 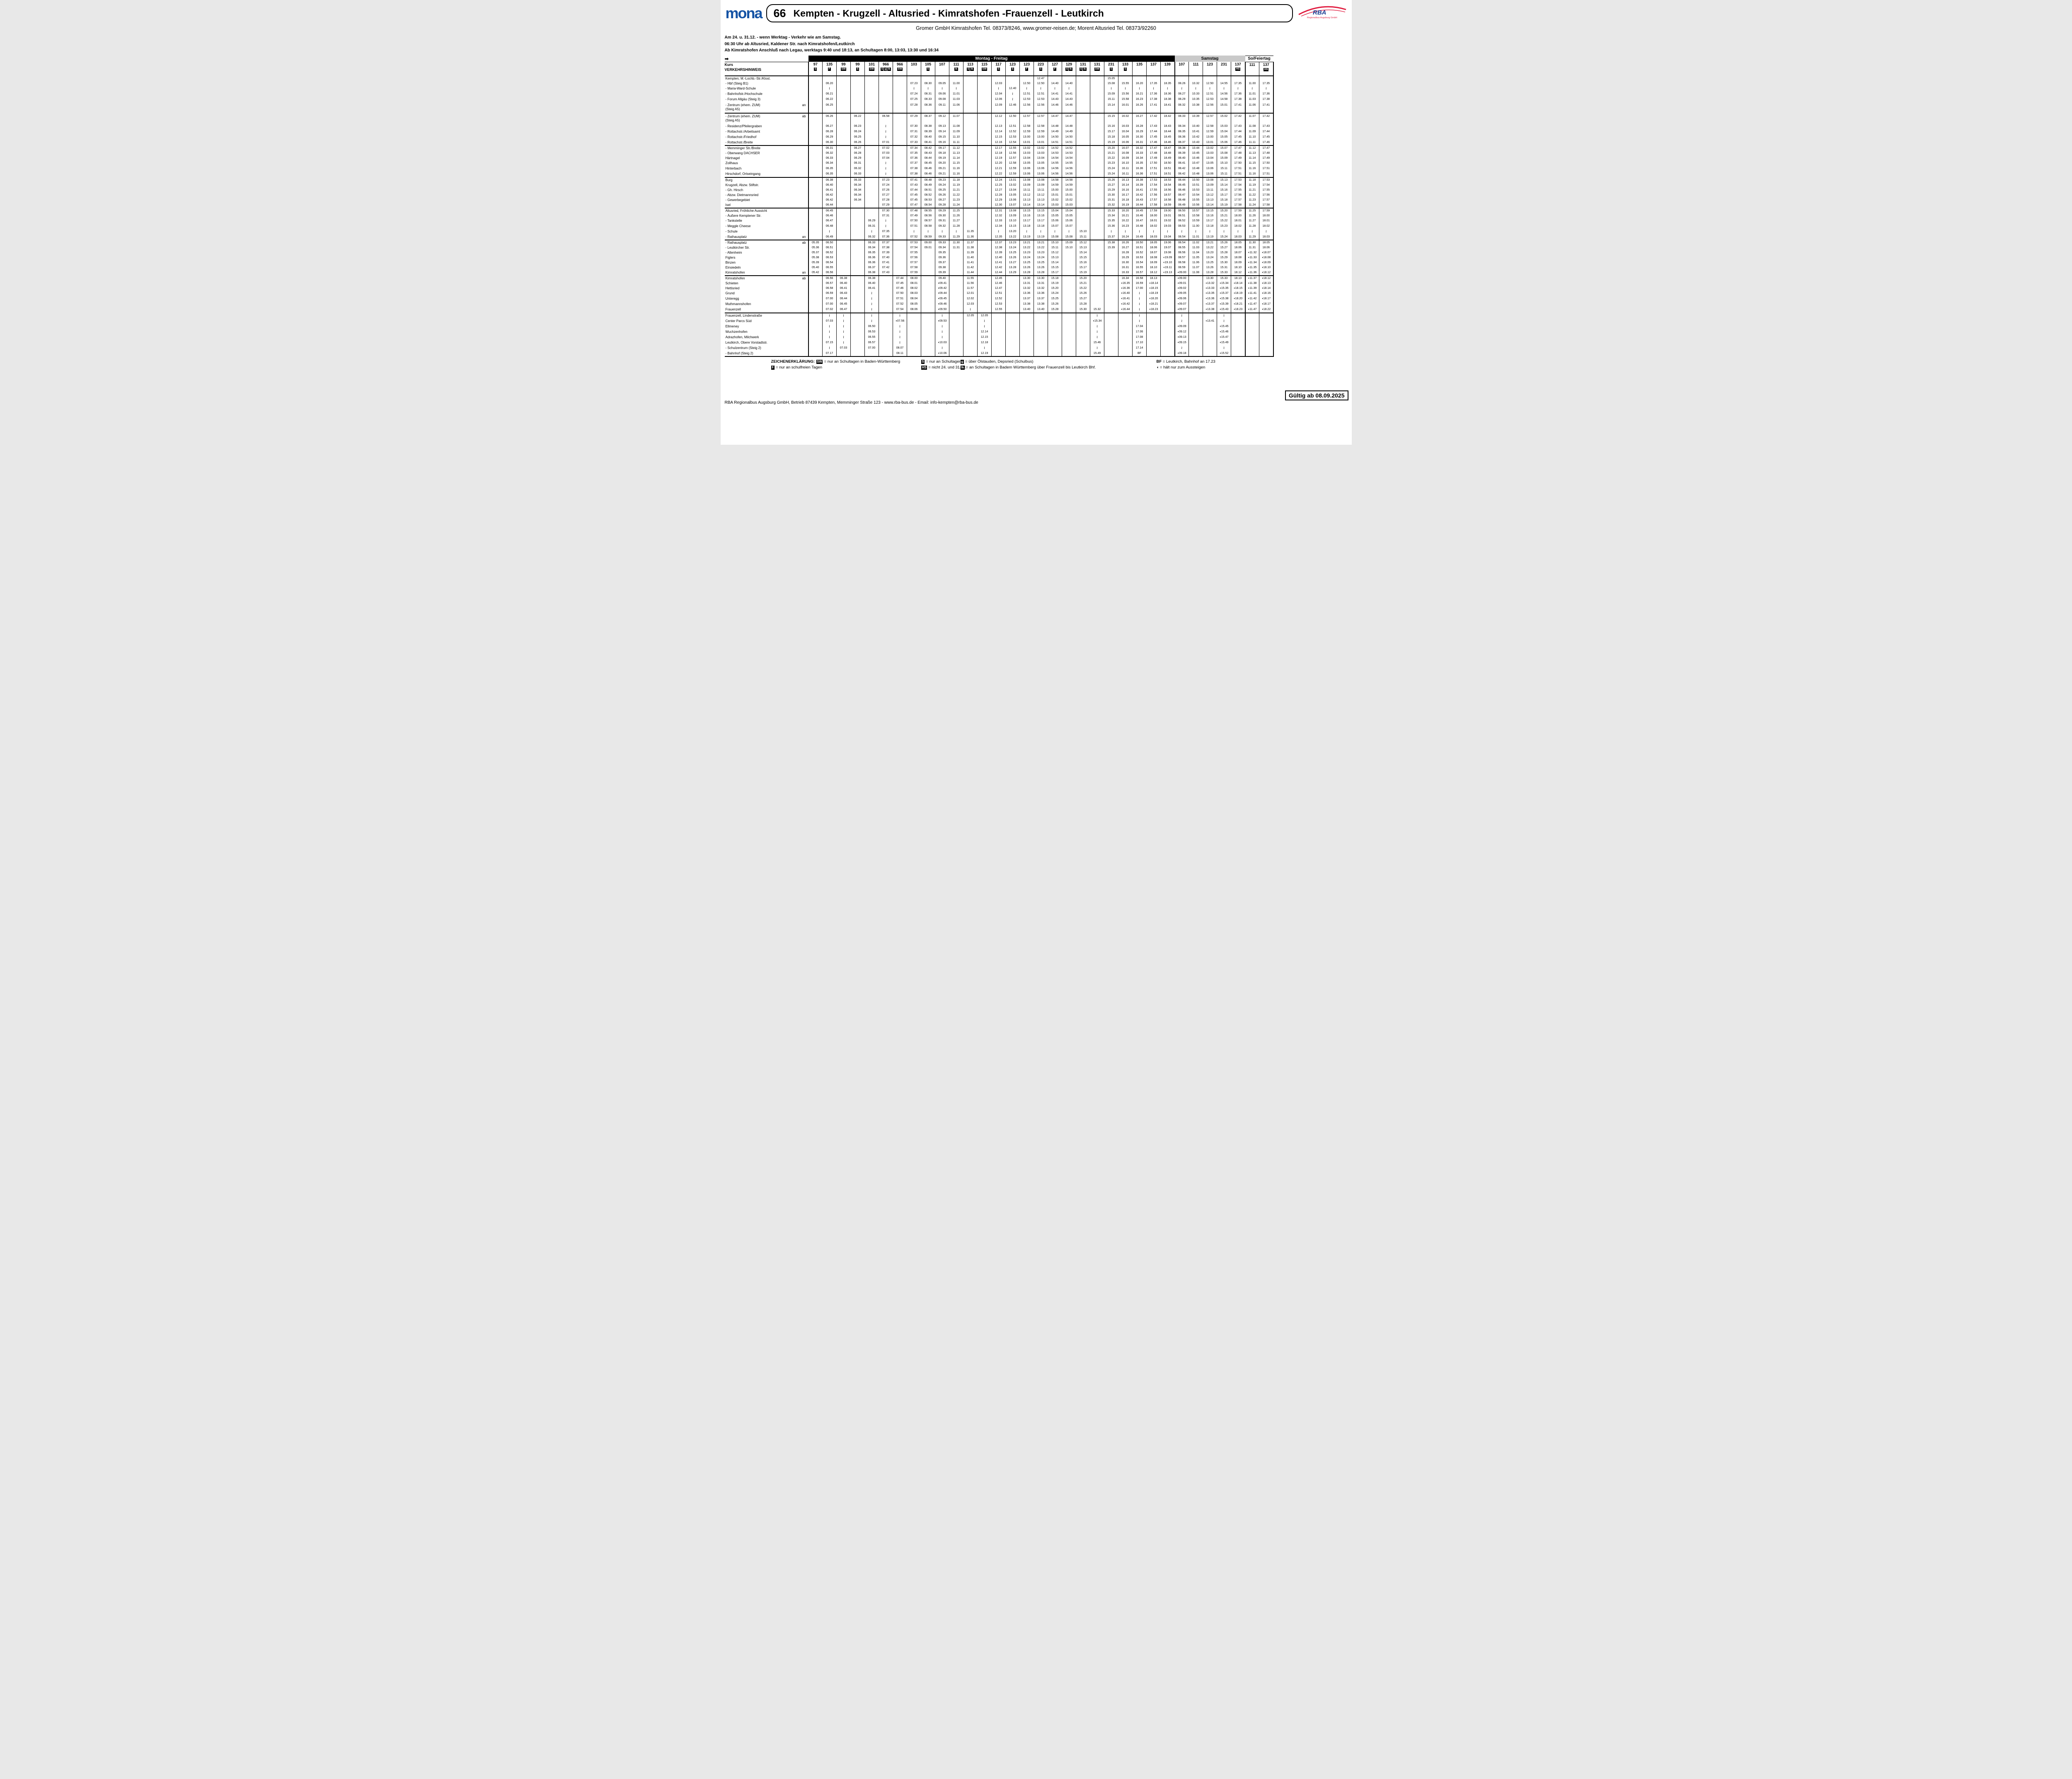 I want to click on badge-SW: SW, so click(x=872, y=69).